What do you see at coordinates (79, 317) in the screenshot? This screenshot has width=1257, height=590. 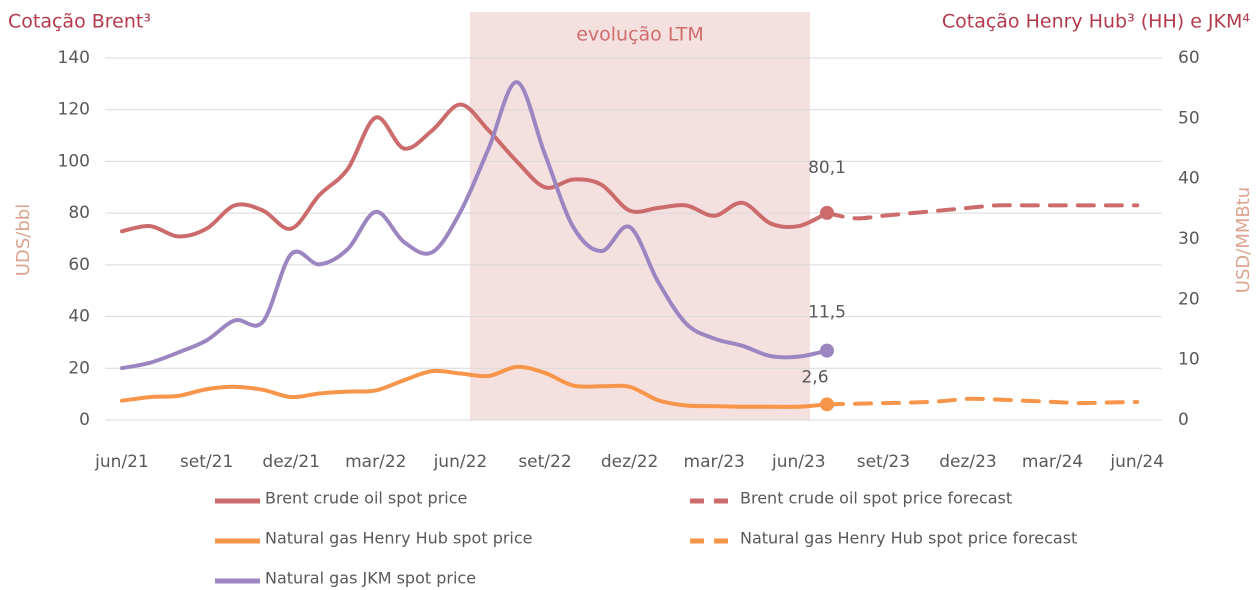 I see `y-tick-label: 40` at bounding box center [79, 317].